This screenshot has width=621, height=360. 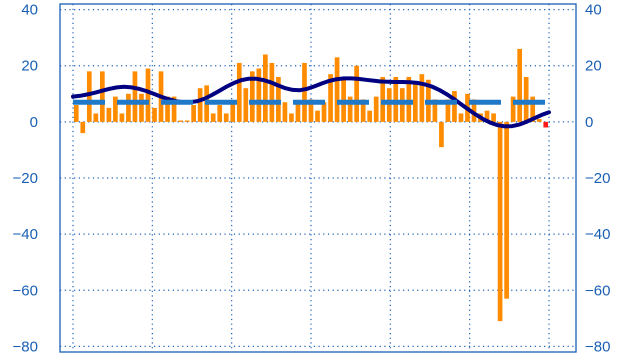 What do you see at coordinates (597, 290) in the screenshot?
I see `right-tick-label: −60` at bounding box center [597, 290].